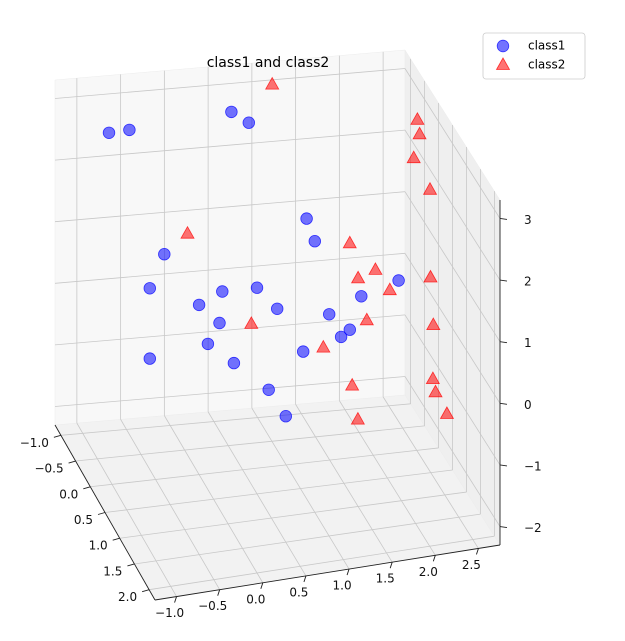 Image resolution: width=625 pixels, height=641 pixels. What do you see at coordinates (533, 466) in the screenshot?
I see `z-tick-label: −1` at bounding box center [533, 466].